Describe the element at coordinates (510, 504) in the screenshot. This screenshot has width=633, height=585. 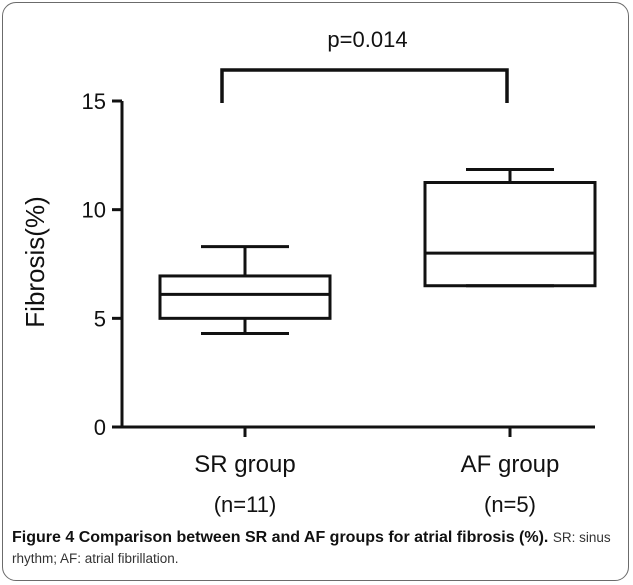
I see `x-category-sublabel: (n=5)` at that location.